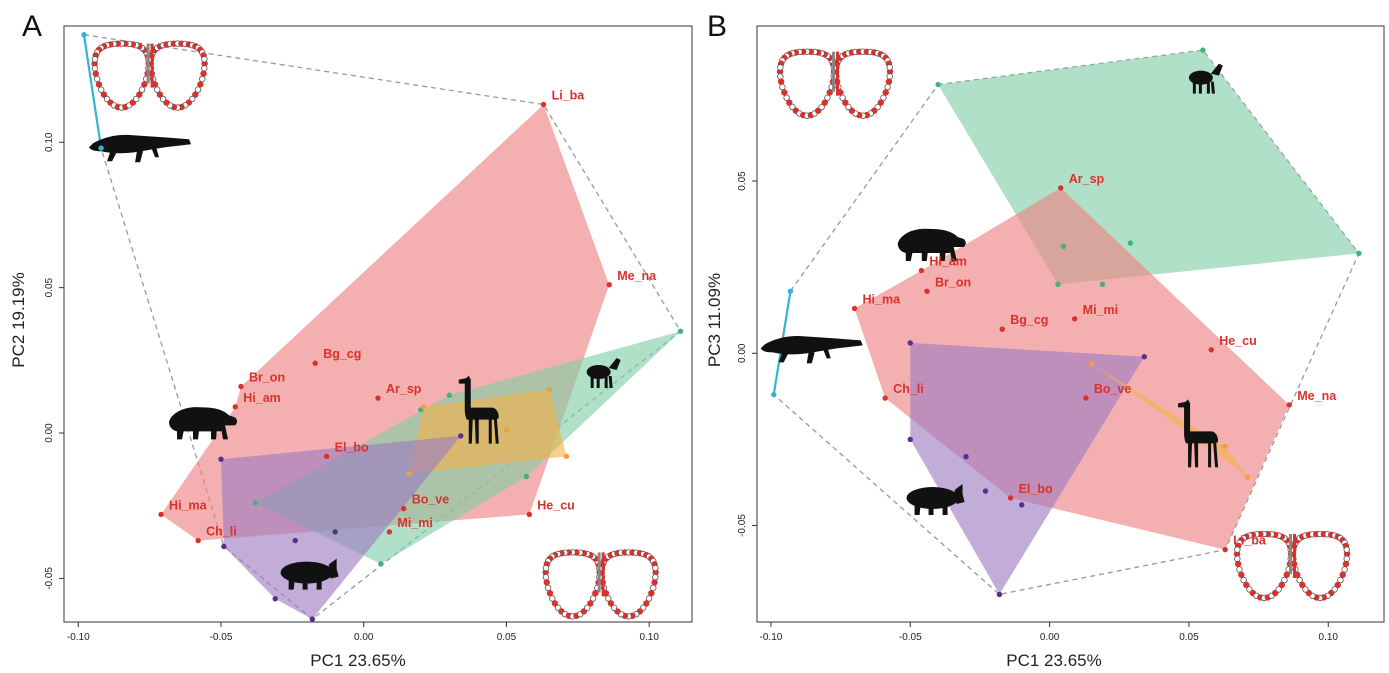 This screenshot has height=673, width=1389. I want to click on point-label: Bg_cg, so click(342, 354).